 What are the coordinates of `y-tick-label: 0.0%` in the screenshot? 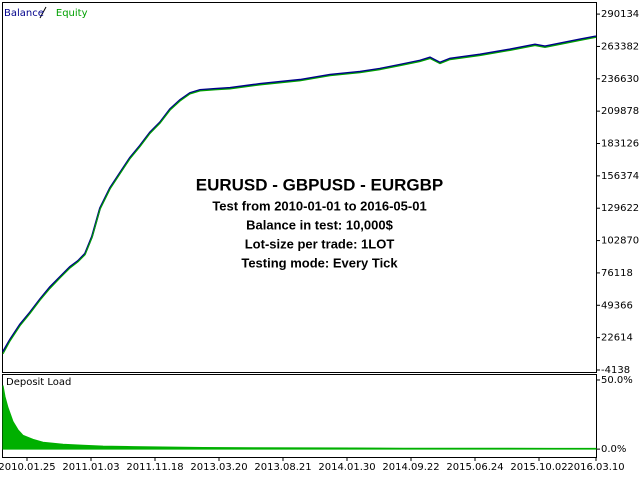 It's located at (613, 449).